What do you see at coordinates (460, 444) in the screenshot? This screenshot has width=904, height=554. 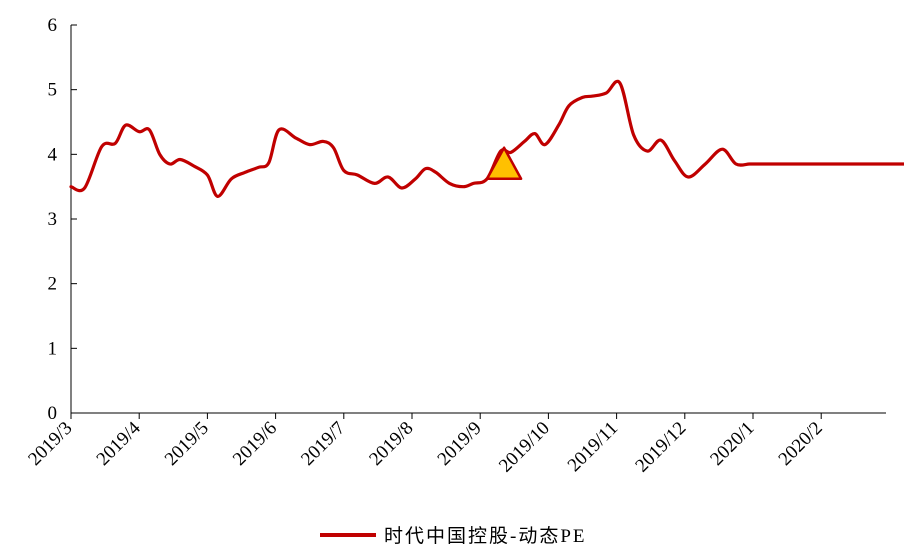 I see `x-tick-label: 2019/9` at bounding box center [460, 444].